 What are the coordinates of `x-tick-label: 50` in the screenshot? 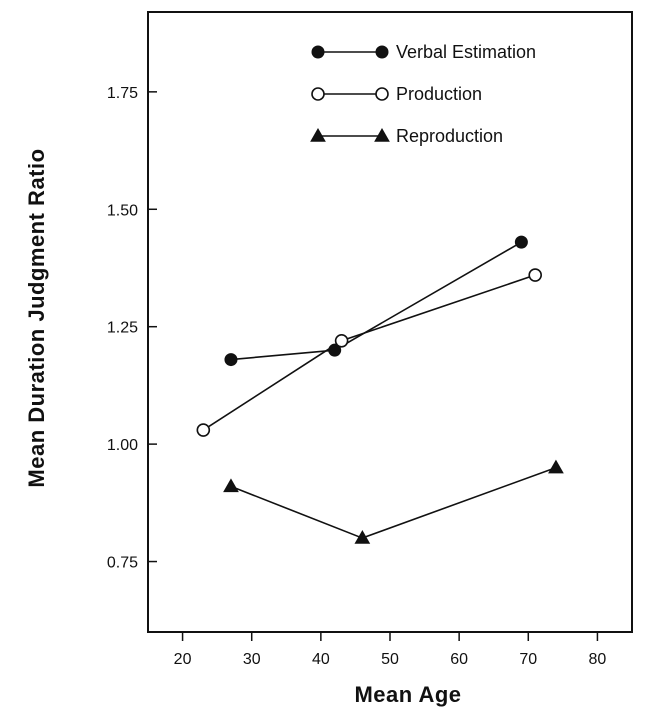 It's located at (390, 659).